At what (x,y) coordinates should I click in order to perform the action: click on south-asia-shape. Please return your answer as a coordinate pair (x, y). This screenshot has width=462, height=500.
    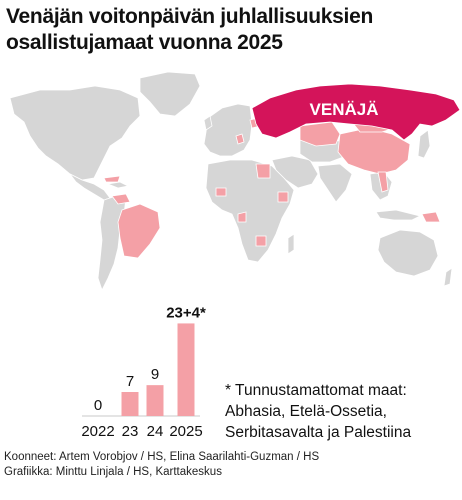
    Looking at the image, I should click on (335, 183).